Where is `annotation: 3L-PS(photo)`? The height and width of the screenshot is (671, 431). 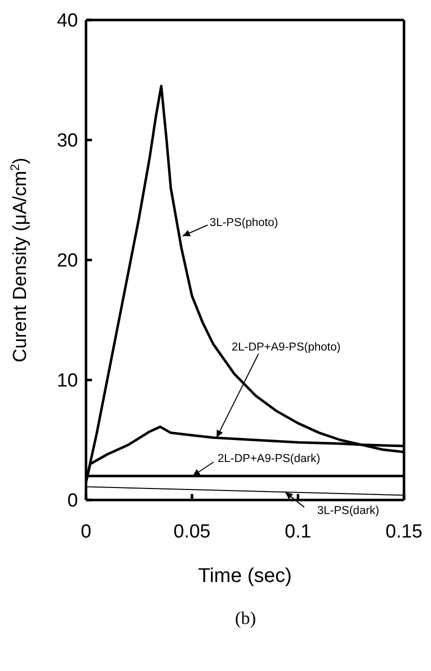 annotation: 3L-PS(photo) is located at coordinates (244, 223).